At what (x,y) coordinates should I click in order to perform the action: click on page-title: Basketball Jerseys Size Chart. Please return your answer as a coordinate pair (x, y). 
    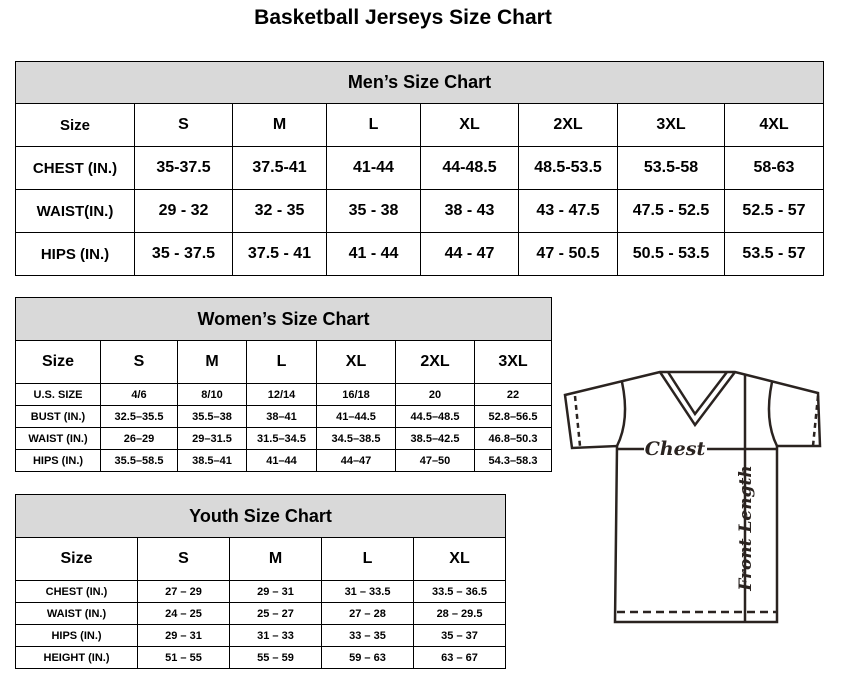
    Looking at the image, I should click on (403, 17).